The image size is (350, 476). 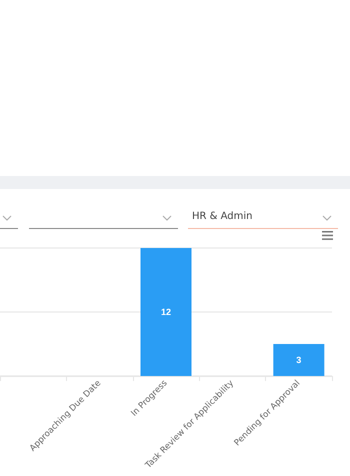 What do you see at coordinates (222, 216) in the screenshot?
I see `text: HR & Admin` at bounding box center [222, 216].